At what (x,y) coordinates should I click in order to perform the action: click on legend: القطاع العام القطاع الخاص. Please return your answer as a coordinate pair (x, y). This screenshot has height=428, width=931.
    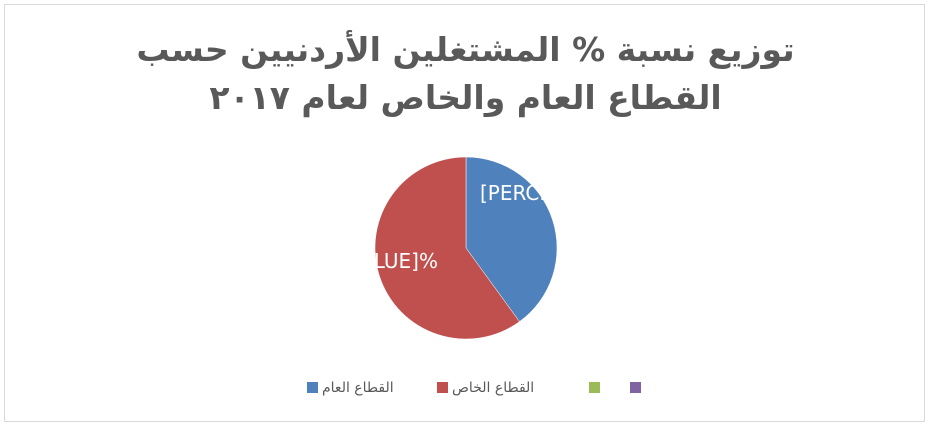
    Looking at the image, I should click on (474, 388).